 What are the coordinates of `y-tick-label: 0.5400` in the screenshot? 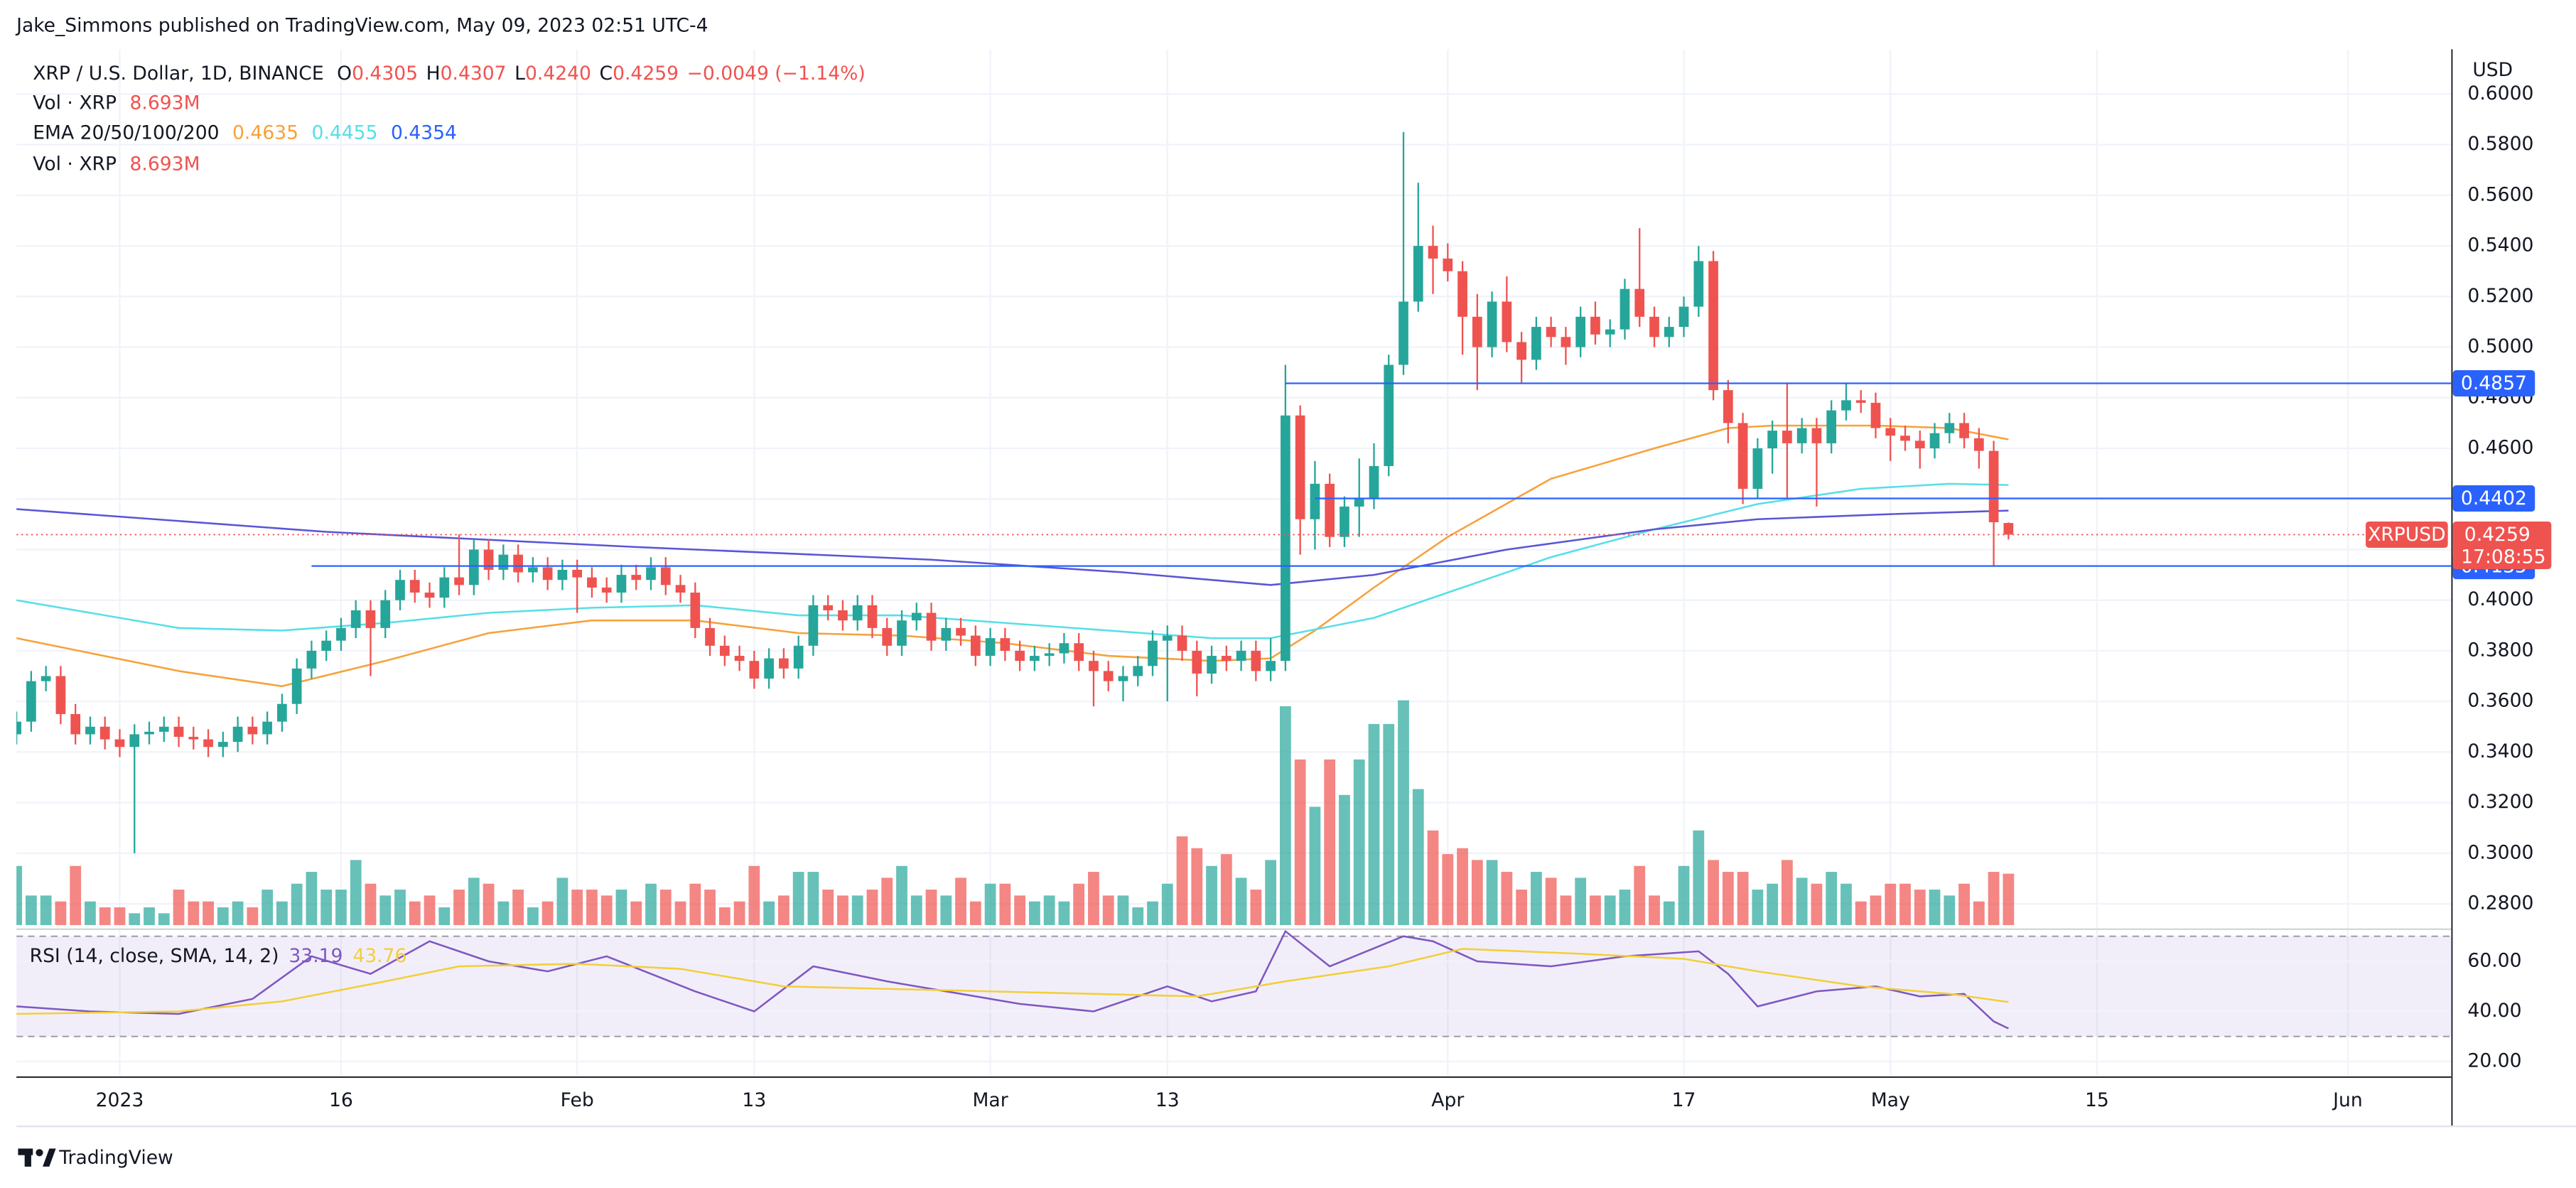 It's located at (2500, 245).